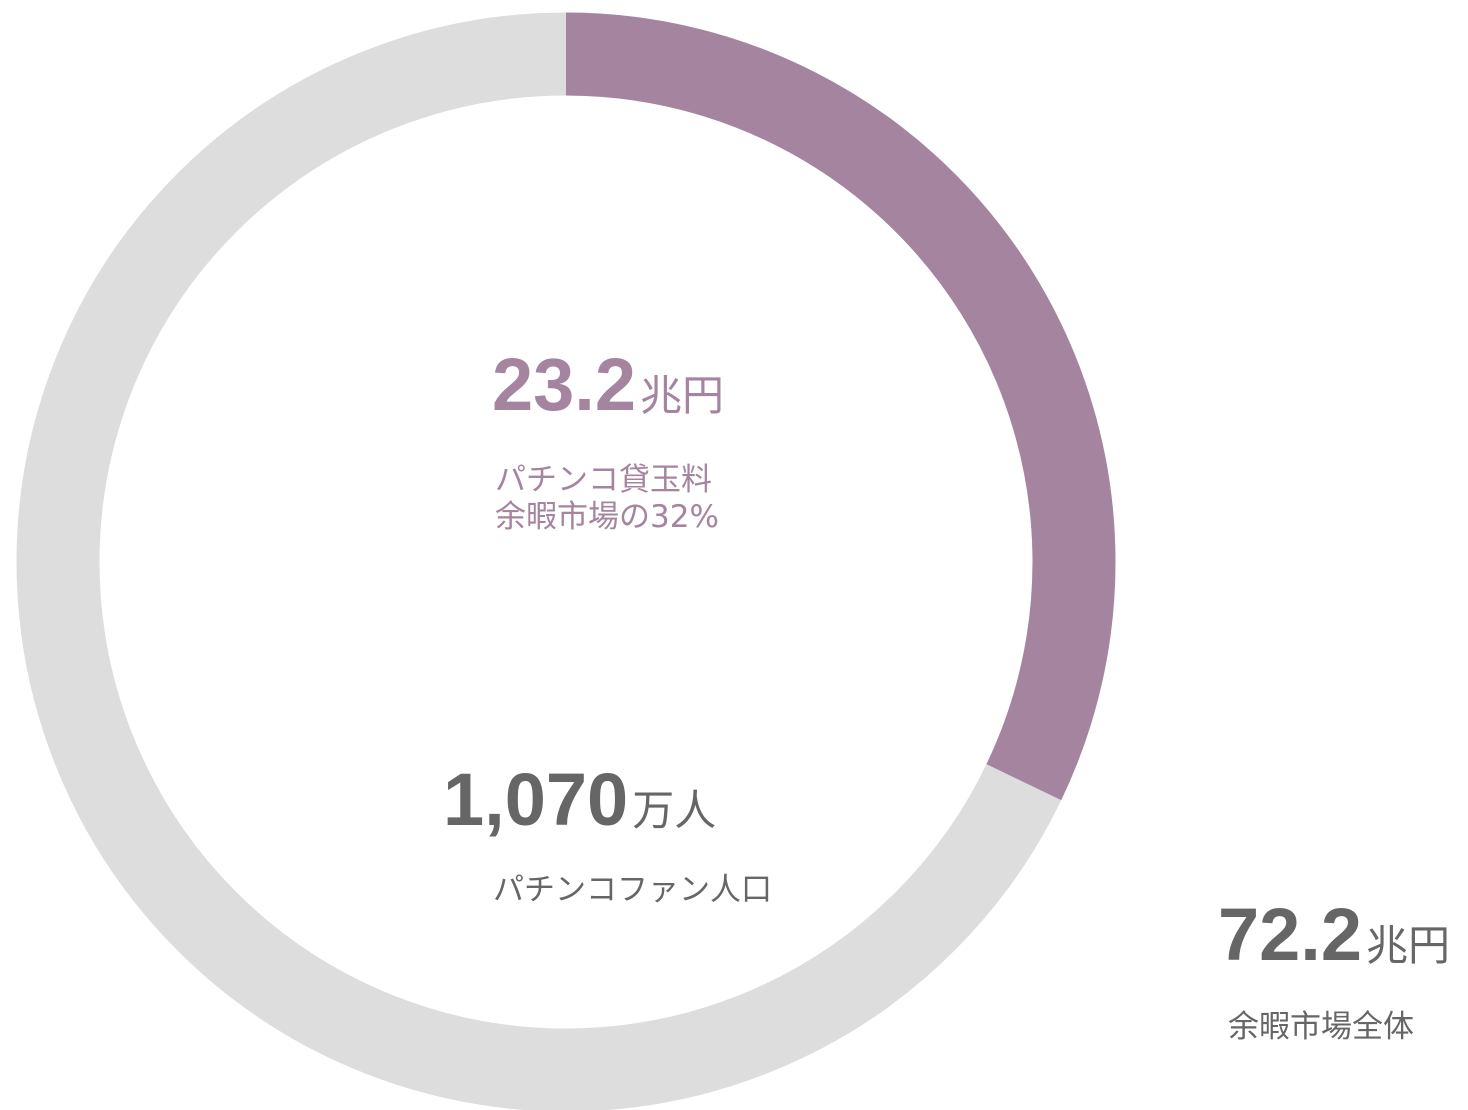 Image resolution: width=1468 pixels, height=1110 pixels. What do you see at coordinates (1408, 945) in the screenshot?
I see `total-unit: 兆円` at bounding box center [1408, 945].